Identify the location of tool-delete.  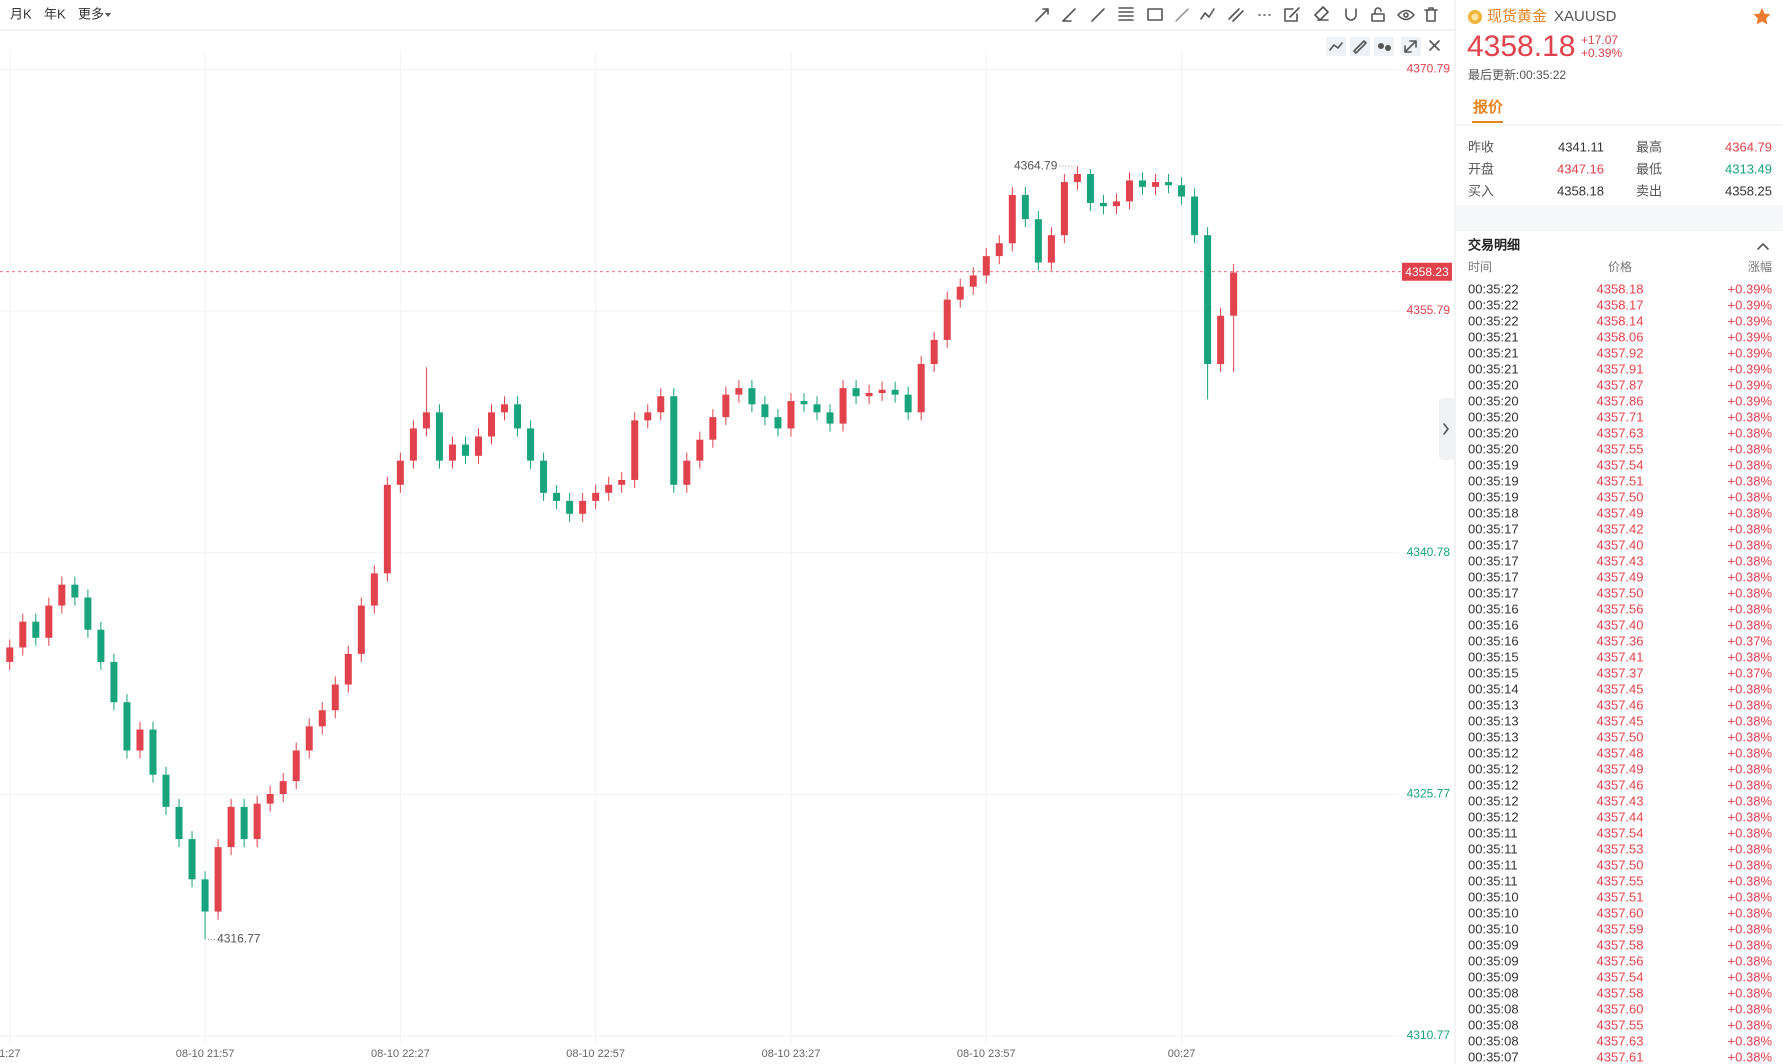
(1431, 14).